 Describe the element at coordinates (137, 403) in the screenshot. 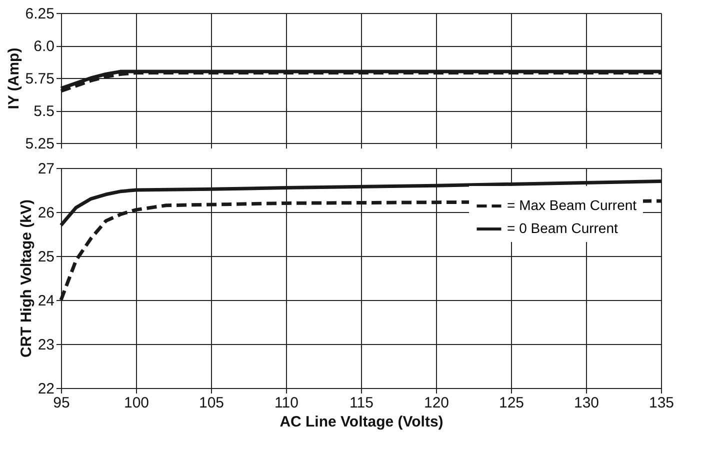

I see `x-tick-label: 100` at that location.